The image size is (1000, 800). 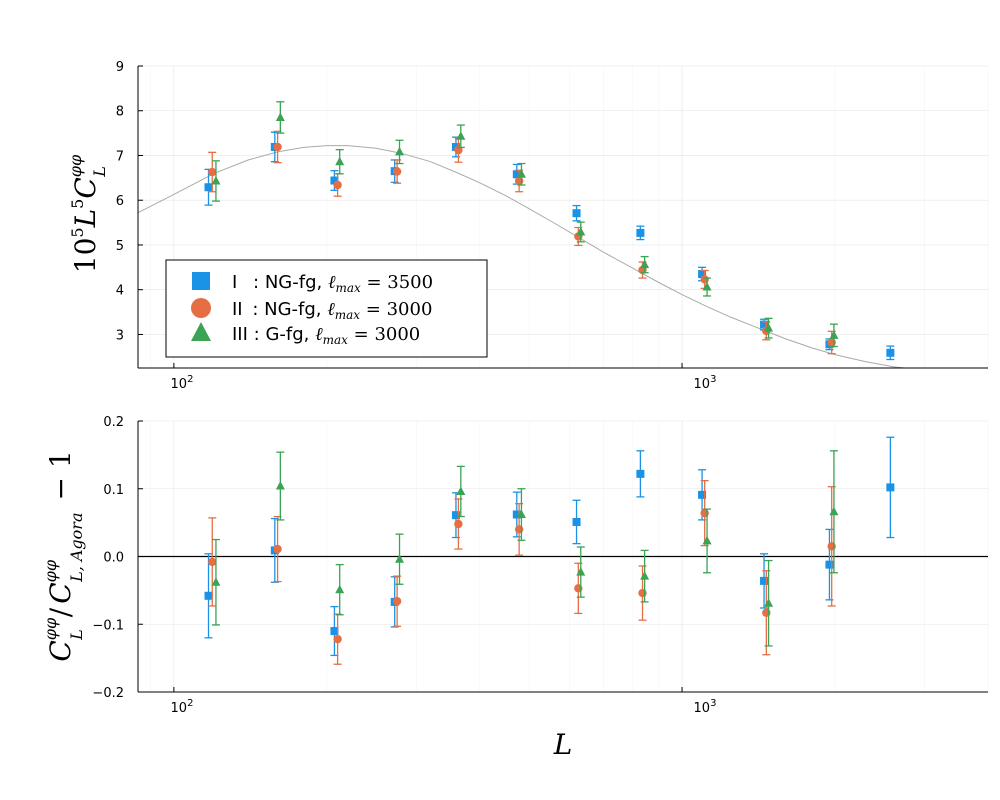 What do you see at coordinates (120, 67) in the screenshot?
I see `top-ytick-label: 9` at bounding box center [120, 67].